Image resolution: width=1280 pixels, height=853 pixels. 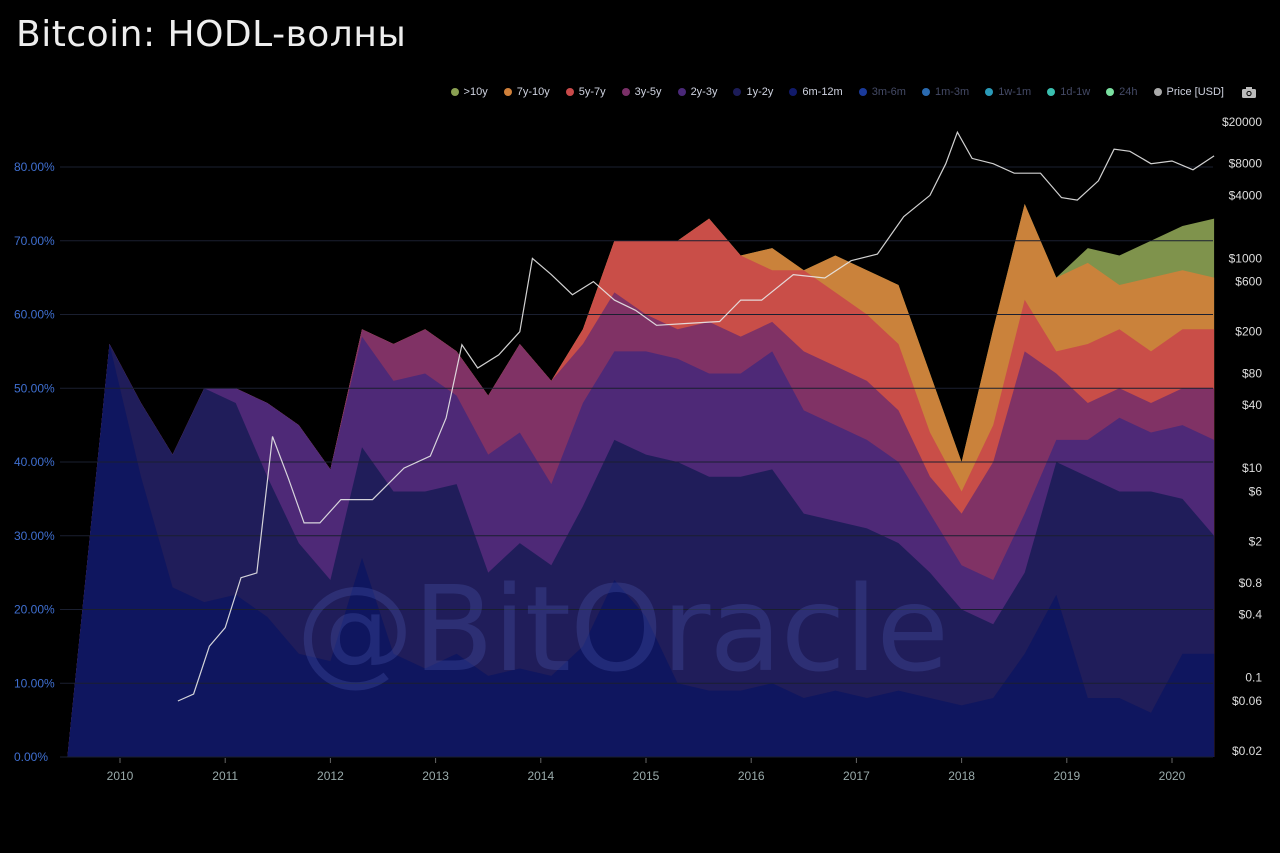 I want to click on y-right-tick-label: $200, so click(x=1248, y=332).